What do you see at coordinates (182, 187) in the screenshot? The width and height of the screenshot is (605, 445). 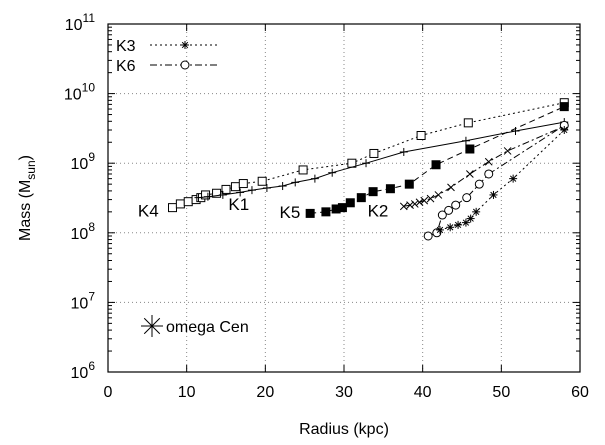 I see `legend: K3 K6 omega Cen` at bounding box center [182, 187].